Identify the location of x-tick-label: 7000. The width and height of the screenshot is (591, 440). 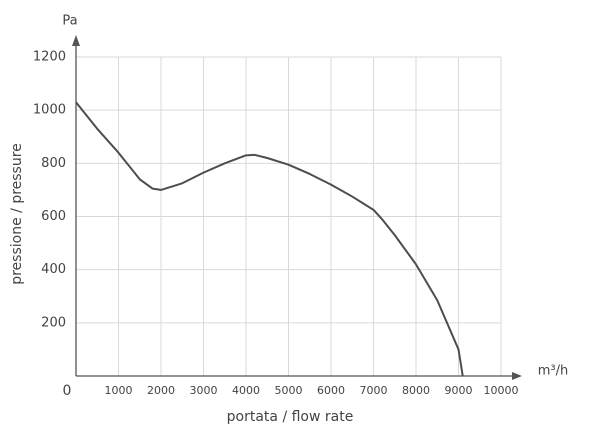
(374, 390).